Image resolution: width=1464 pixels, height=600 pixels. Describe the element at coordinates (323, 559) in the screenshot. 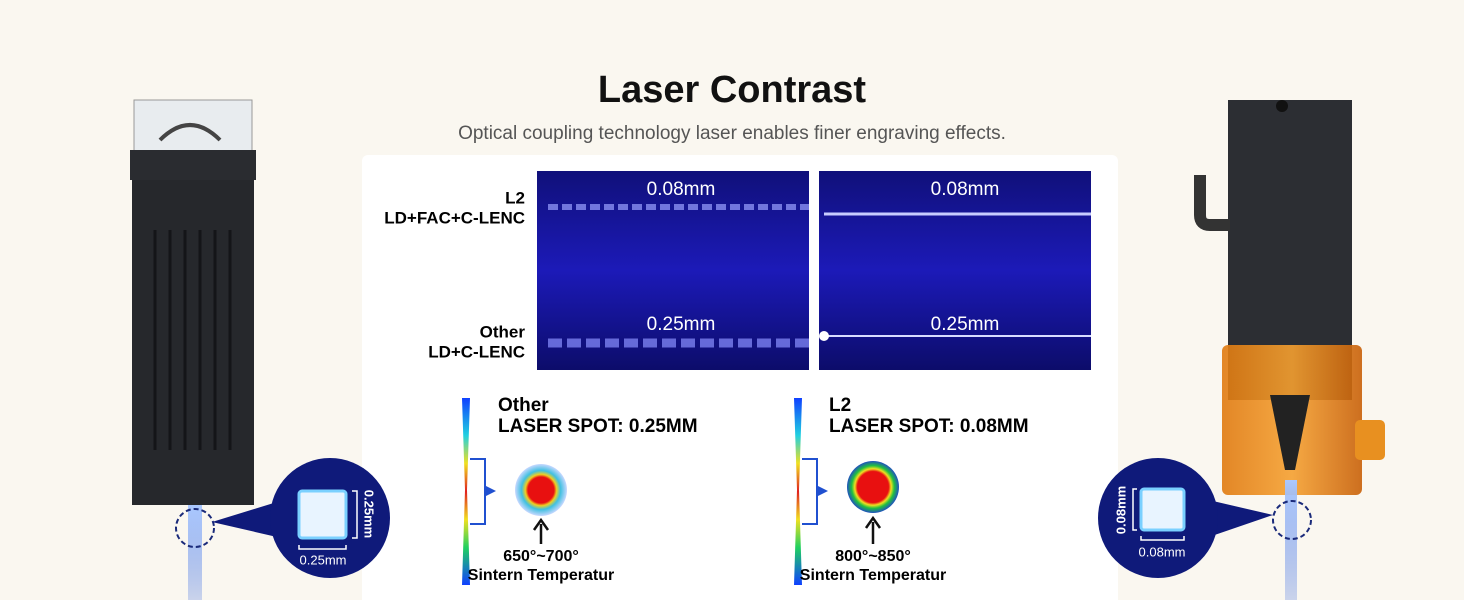

I see `callout-width: 0.25mm` at that location.